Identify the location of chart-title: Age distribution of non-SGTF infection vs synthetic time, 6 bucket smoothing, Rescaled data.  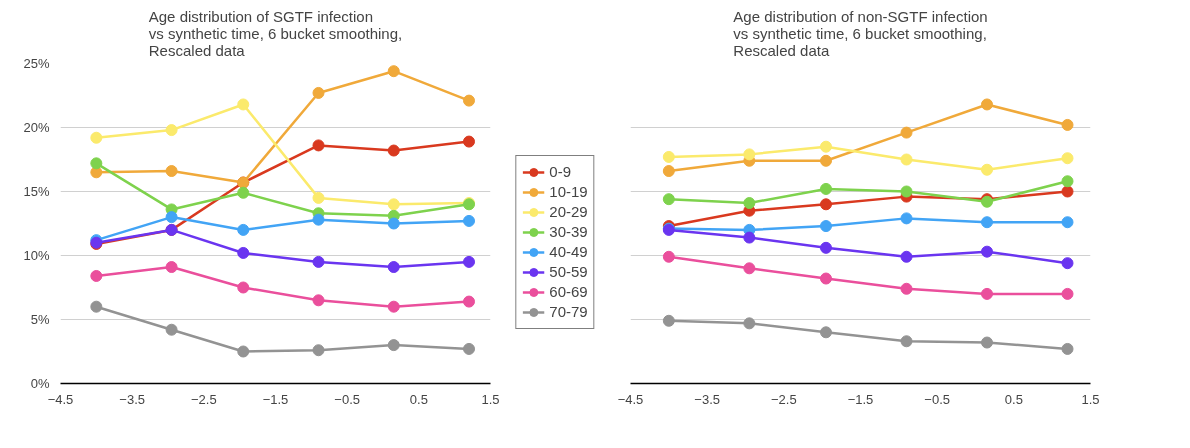
(860, 33).